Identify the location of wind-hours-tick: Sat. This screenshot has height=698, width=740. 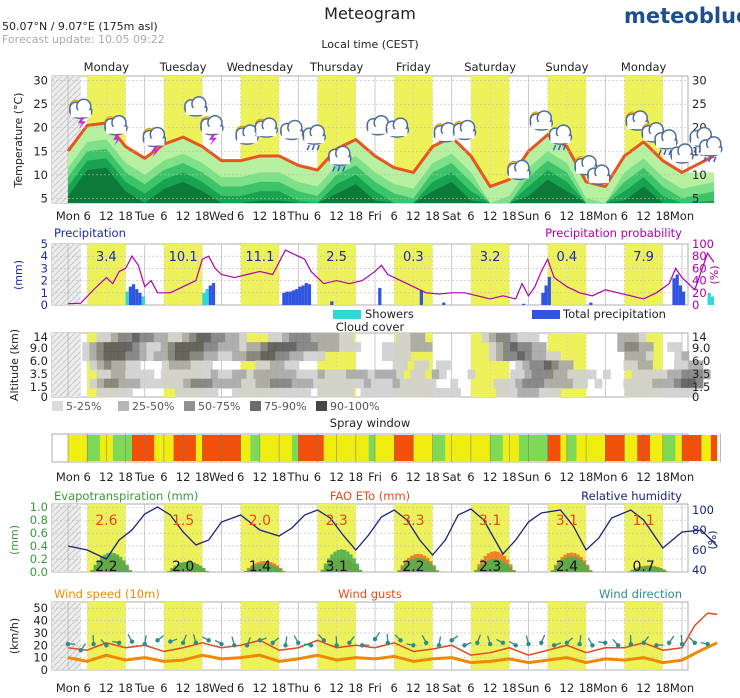
(451, 688).